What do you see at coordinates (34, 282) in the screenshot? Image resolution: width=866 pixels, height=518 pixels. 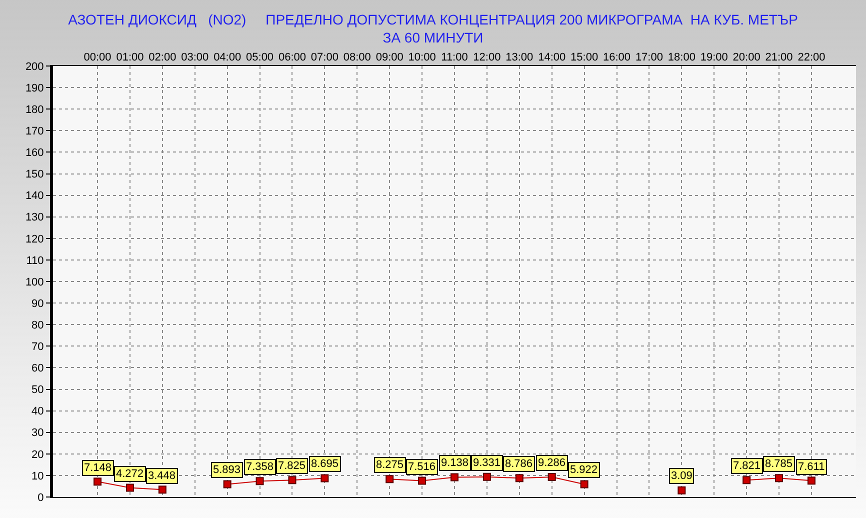 I see `y-tick-label: 100` at bounding box center [34, 282].